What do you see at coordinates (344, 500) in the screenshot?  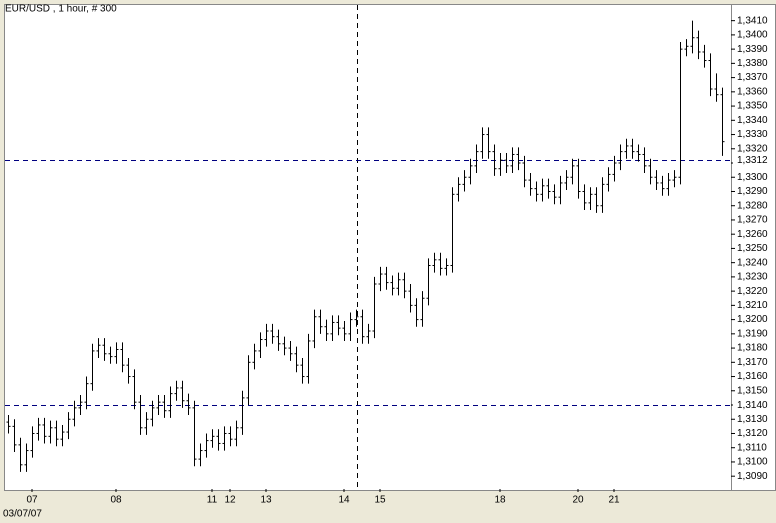 I see `x-tick-label: 14` at bounding box center [344, 500].